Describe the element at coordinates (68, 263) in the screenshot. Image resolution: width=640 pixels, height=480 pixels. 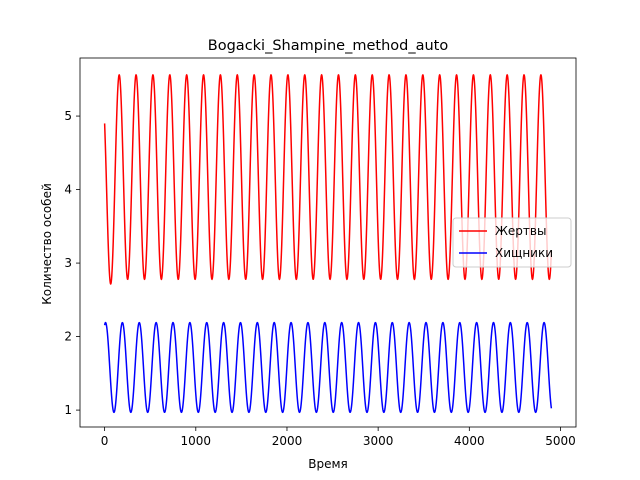
I see `y-tick-label: 3` at that location.